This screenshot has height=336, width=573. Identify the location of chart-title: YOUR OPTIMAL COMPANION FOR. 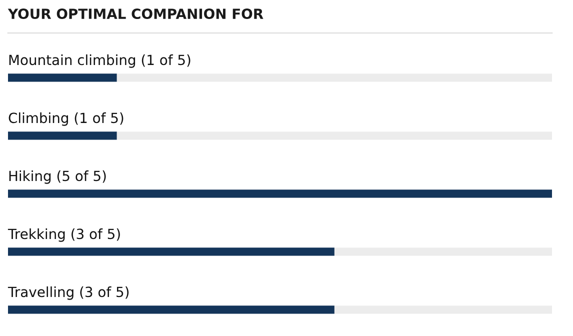
(136, 14).